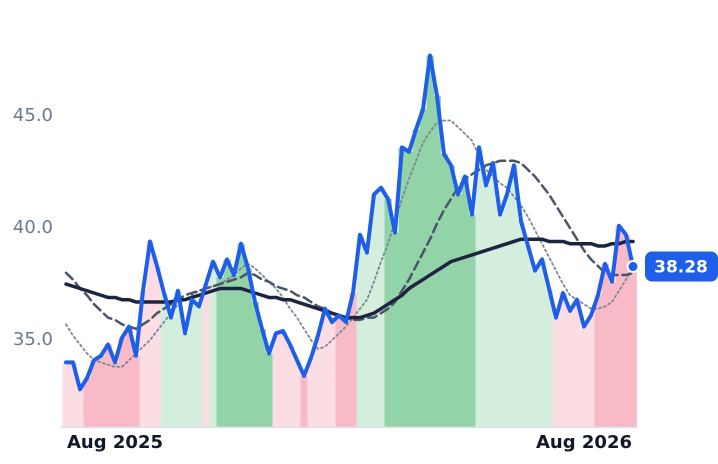  I want to click on y-tick-label: 40.0, so click(33, 227).